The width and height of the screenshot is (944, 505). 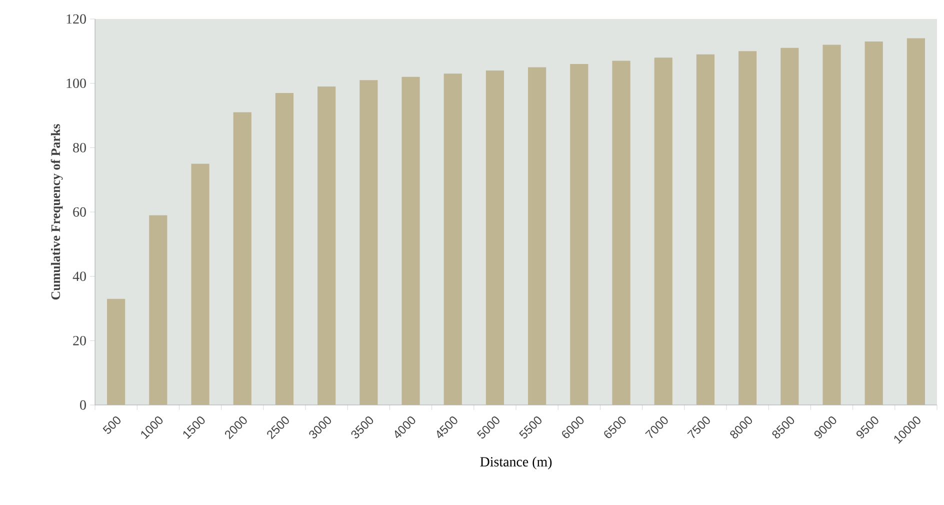 What do you see at coordinates (79, 341) in the screenshot?
I see `y-tick-label: 20` at bounding box center [79, 341].